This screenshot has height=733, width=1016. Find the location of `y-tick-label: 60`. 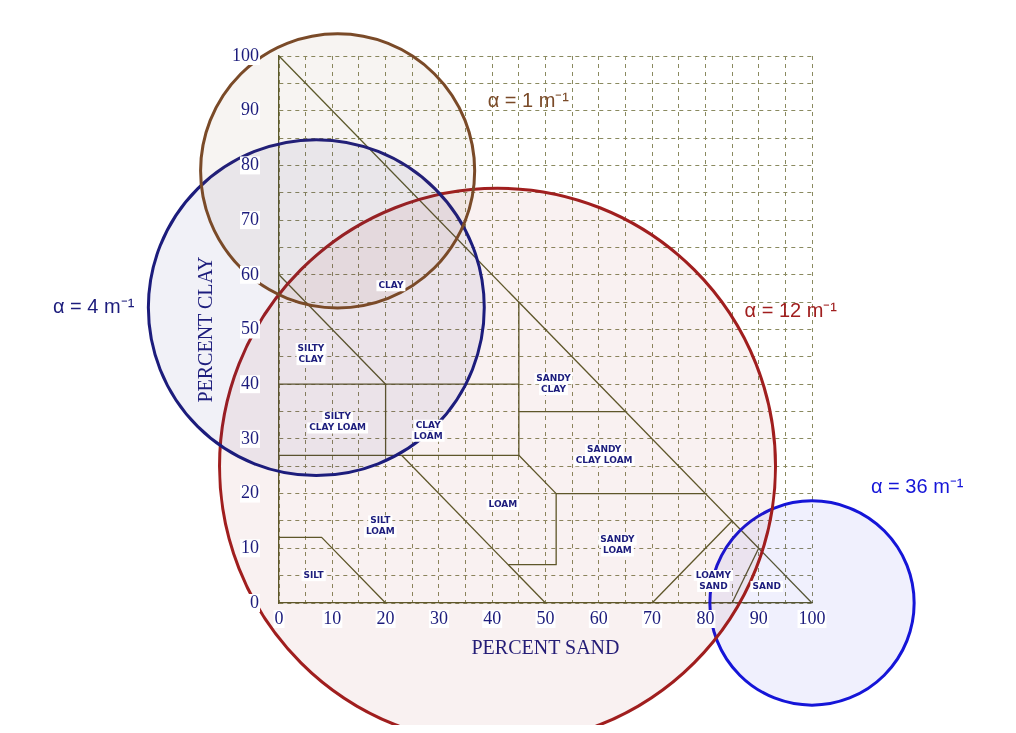

y-tick-label: 60 is located at coordinates (250, 273).